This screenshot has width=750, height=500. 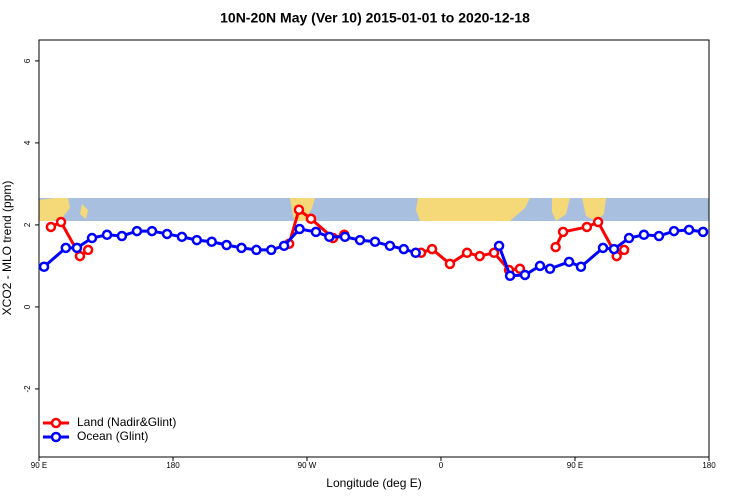 What do you see at coordinates (27, 142) in the screenshot?
I see `y-tick-label: 4` at bounding box center [27, 142].